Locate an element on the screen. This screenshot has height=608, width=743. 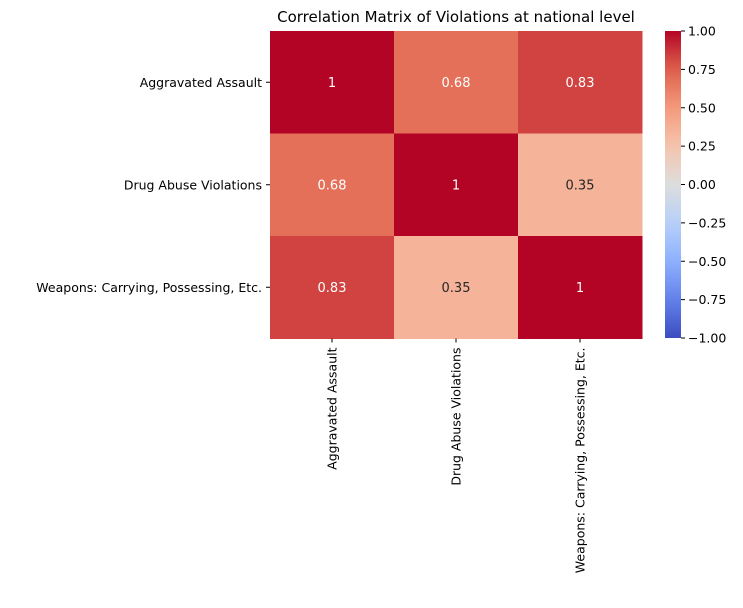
colorbar-tick-label: 0.25 is located at coordinates (702, 146).